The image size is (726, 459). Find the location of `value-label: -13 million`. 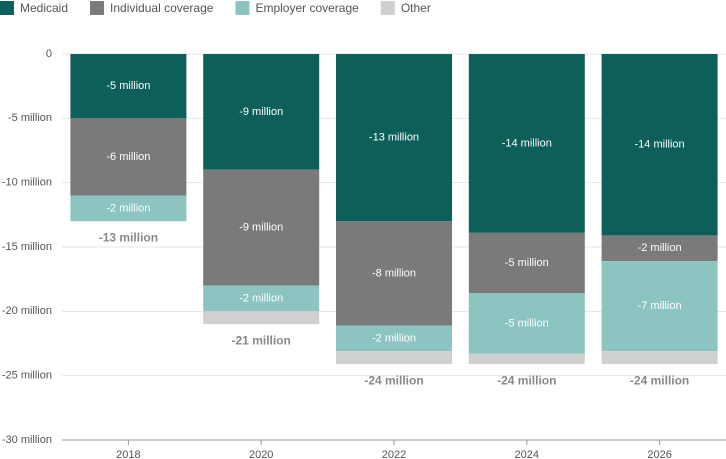

value-label: -13 million is located at coordinates (394, 138).